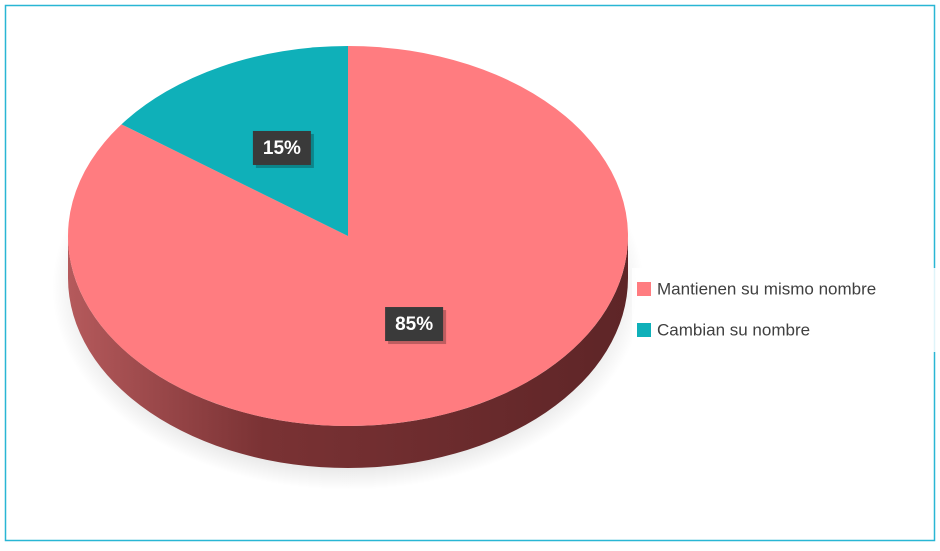 The width and height of the screenshot is (940, 551). I want to click on data-label: 15%, so click(282, 148).